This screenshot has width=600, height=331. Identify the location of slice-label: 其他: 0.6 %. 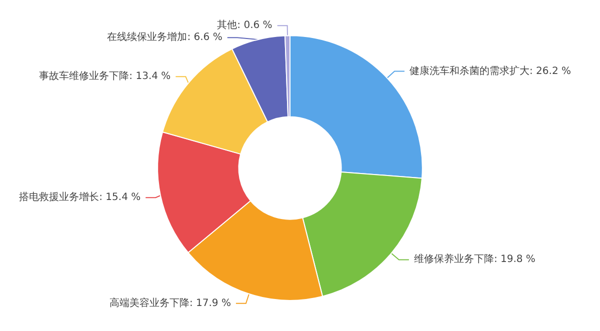
(244, 25).